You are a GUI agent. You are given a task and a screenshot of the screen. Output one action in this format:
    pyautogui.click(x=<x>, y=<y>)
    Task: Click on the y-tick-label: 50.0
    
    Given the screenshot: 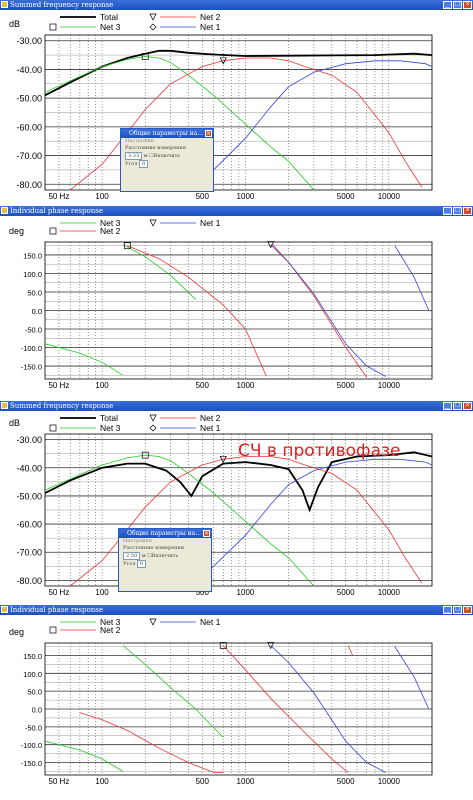 What is the action you would take?
    pyautogui.click(x=34, y=692)
    